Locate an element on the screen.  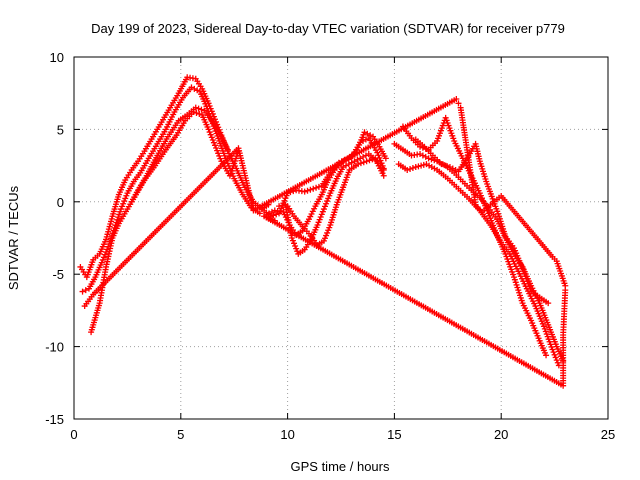
y-tick-label: -5 is located at coordinates (58, 274).